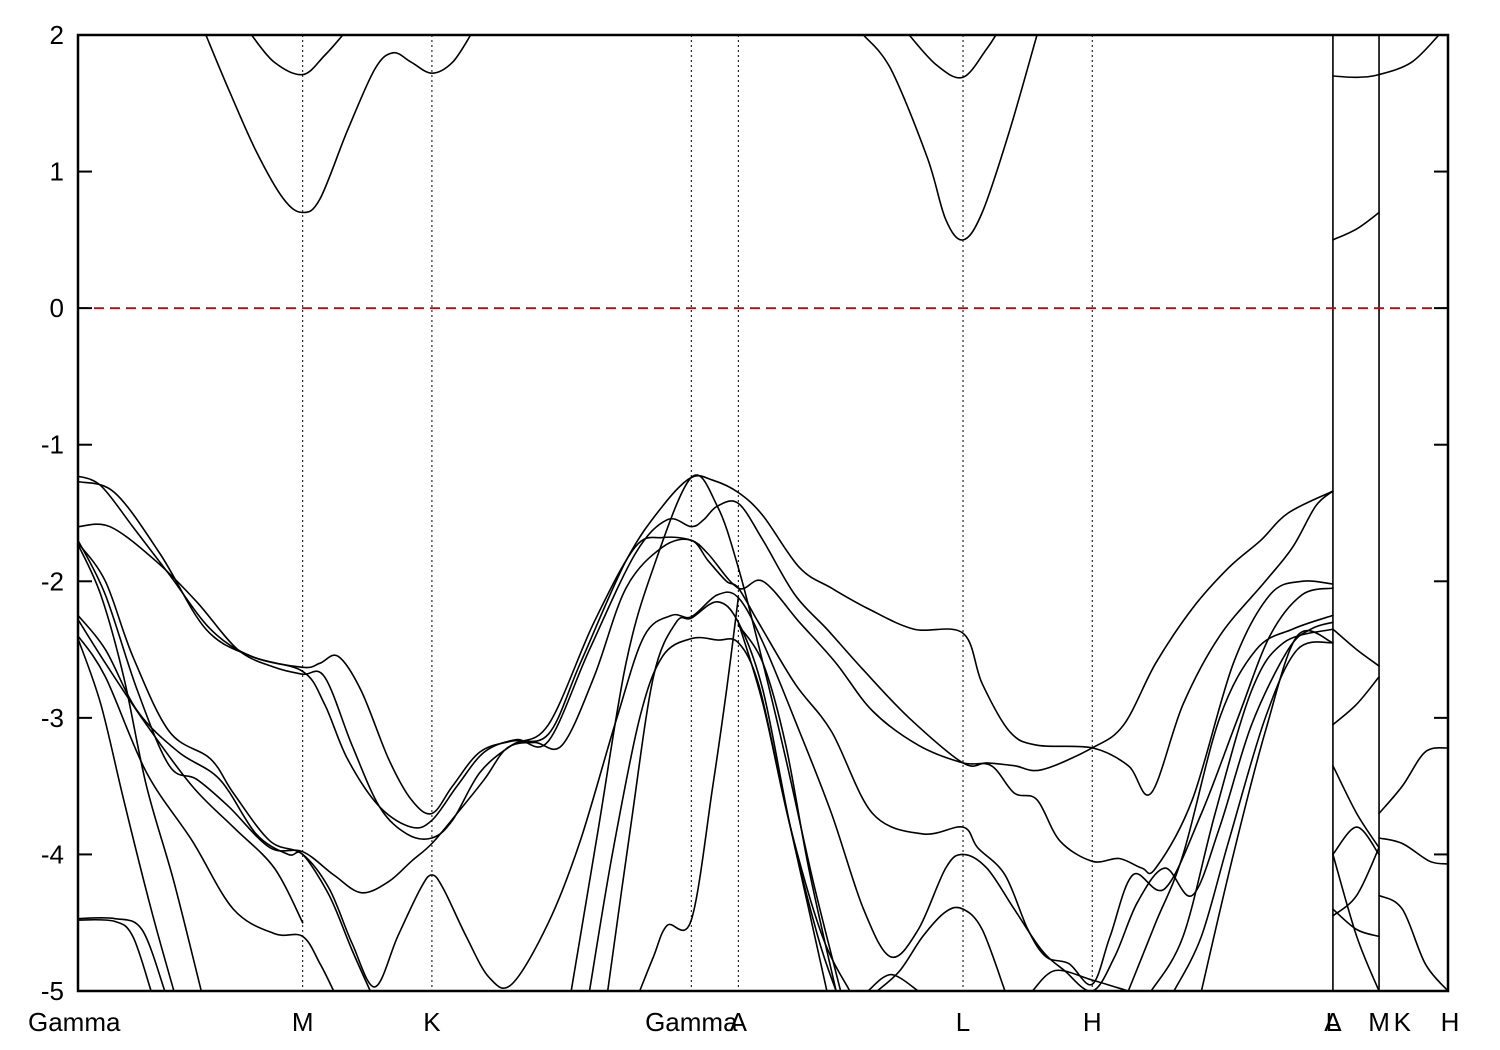 The image size is (1500, 1050). What do you see at coordinates (52, 513) in the screenshot?
I see `y-axis-tick-labels: 2 1 0 -1 -2 -3 -4 -5` at bounding box center [52, 513].